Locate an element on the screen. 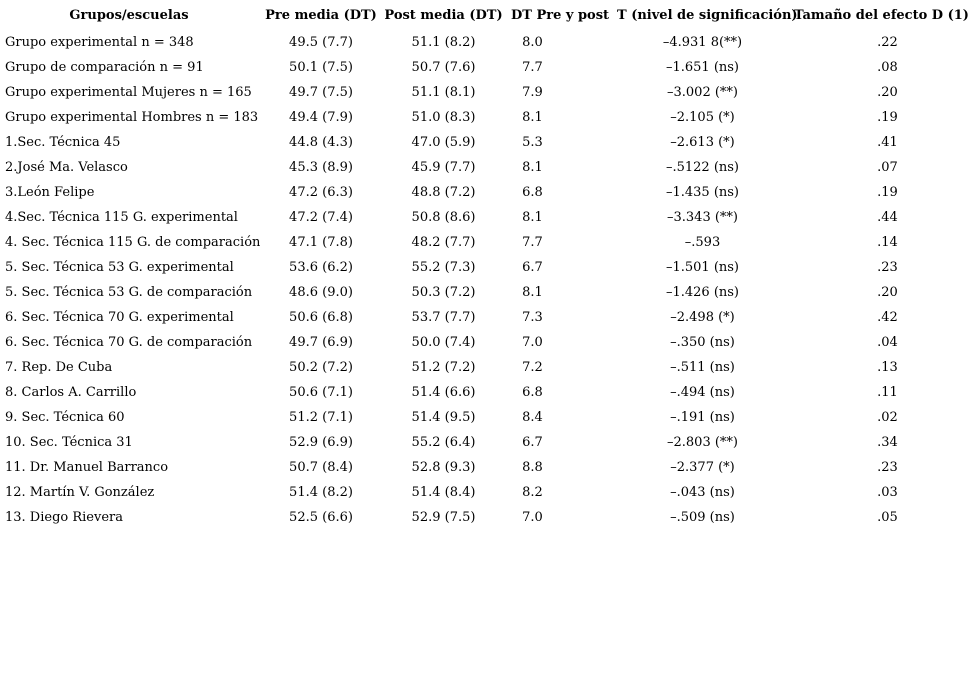  value-cell: .03 is located at coordinates (887, 492).